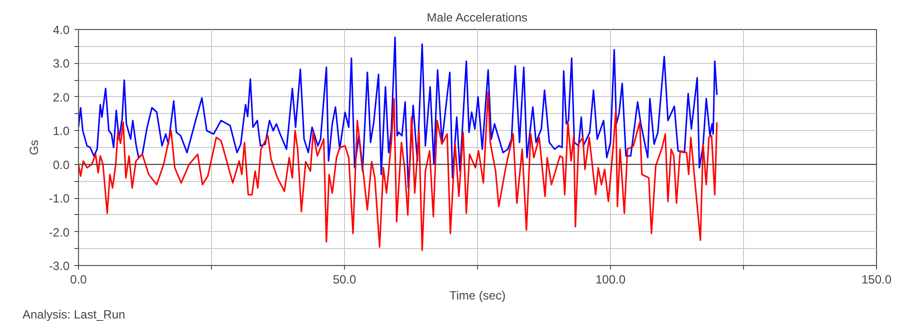  I want to click on x-axis-title: Time (sec), so click(477, 295).